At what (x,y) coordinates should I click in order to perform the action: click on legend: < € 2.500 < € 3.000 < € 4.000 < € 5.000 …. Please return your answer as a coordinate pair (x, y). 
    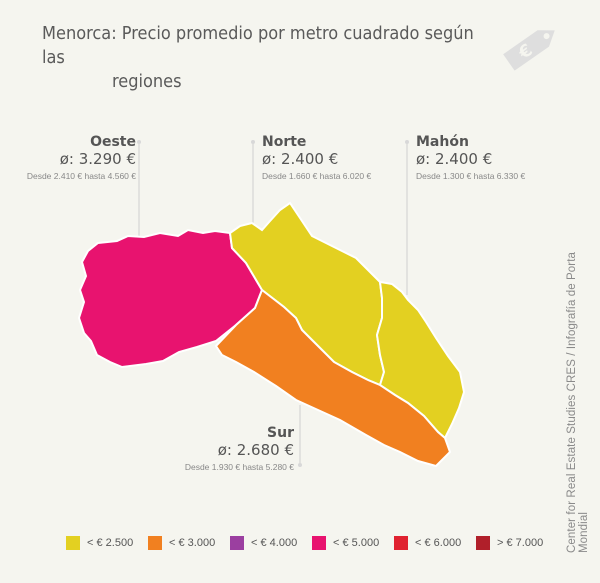
    Looking at the image, I should click on (316, 543).